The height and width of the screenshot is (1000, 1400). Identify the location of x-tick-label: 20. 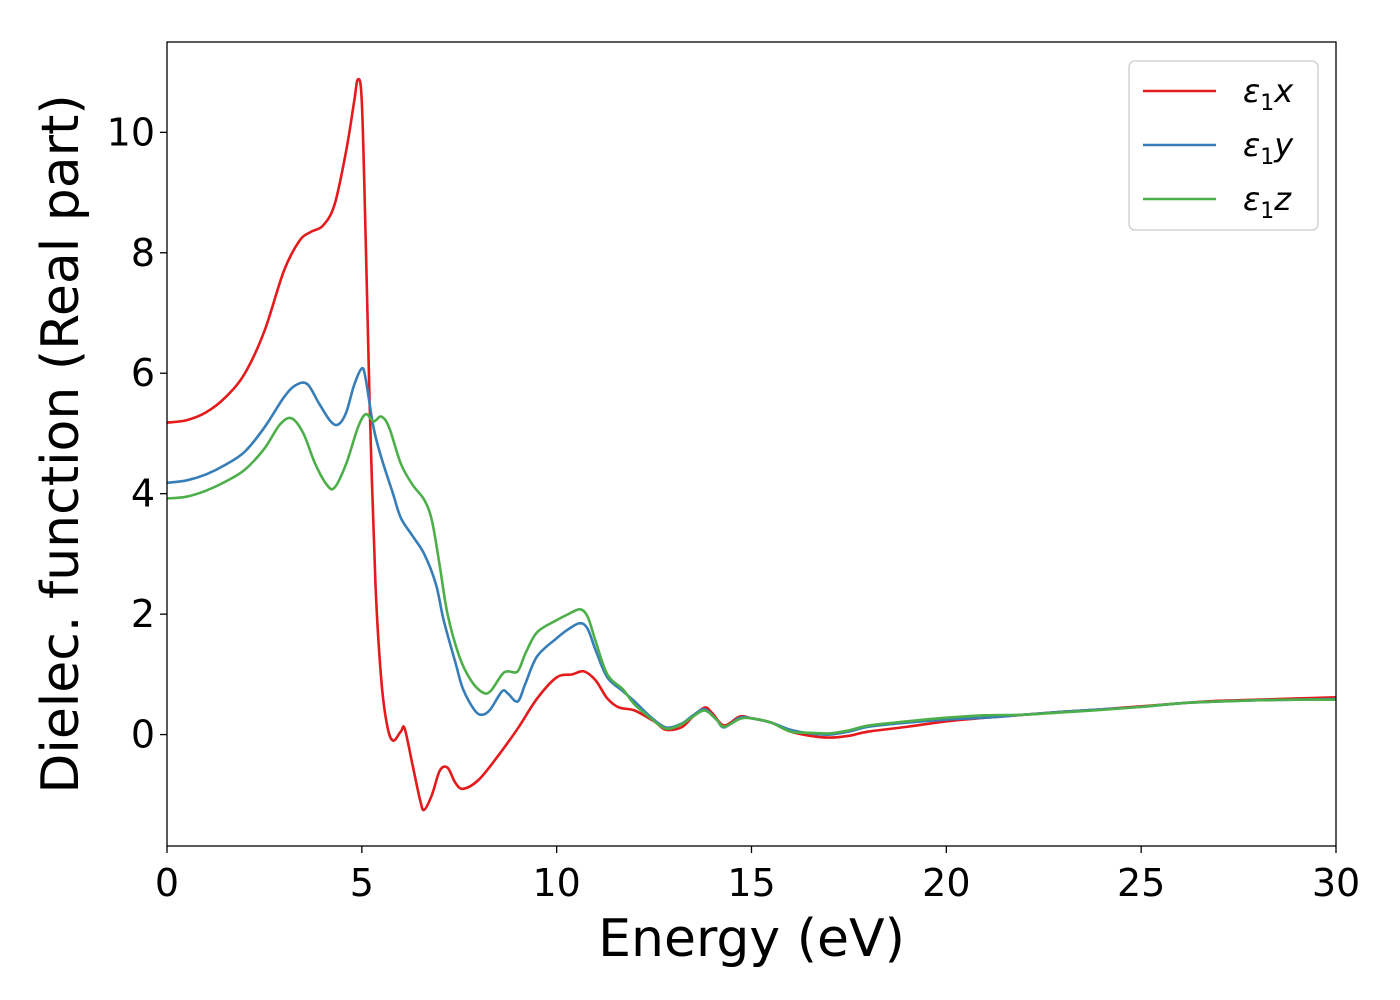
(946, 883).